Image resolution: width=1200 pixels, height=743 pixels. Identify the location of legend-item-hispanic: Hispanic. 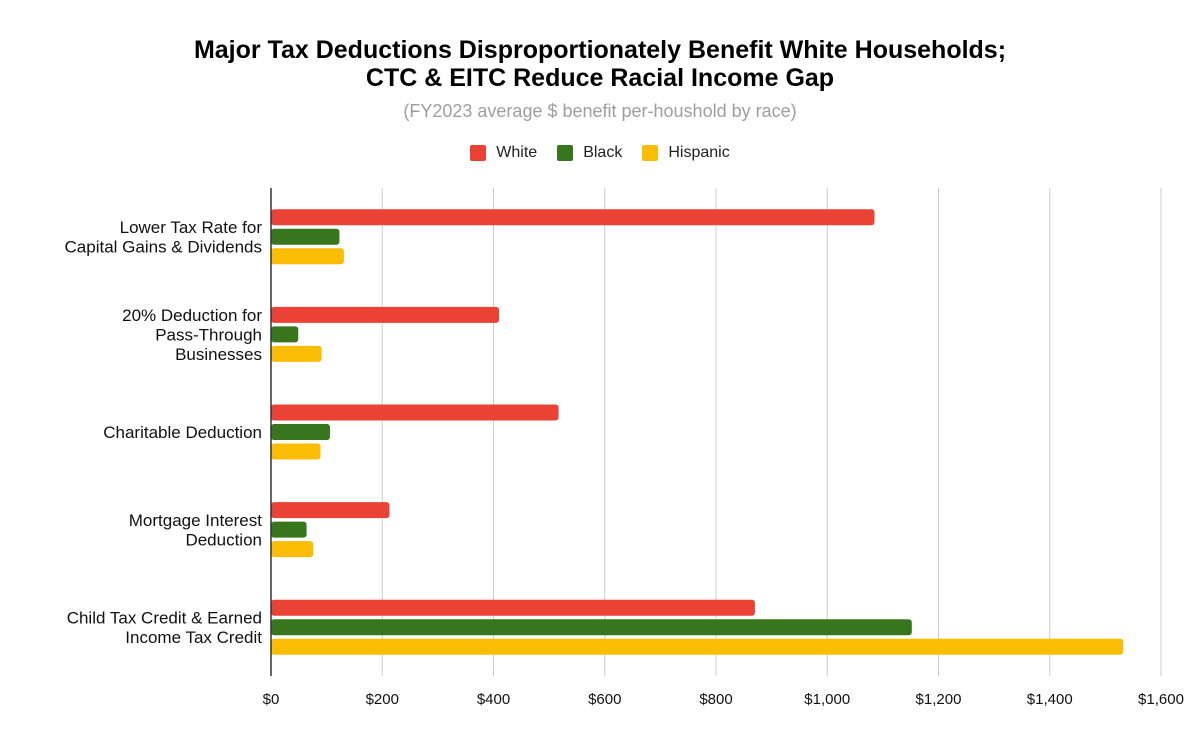
(686, 153).